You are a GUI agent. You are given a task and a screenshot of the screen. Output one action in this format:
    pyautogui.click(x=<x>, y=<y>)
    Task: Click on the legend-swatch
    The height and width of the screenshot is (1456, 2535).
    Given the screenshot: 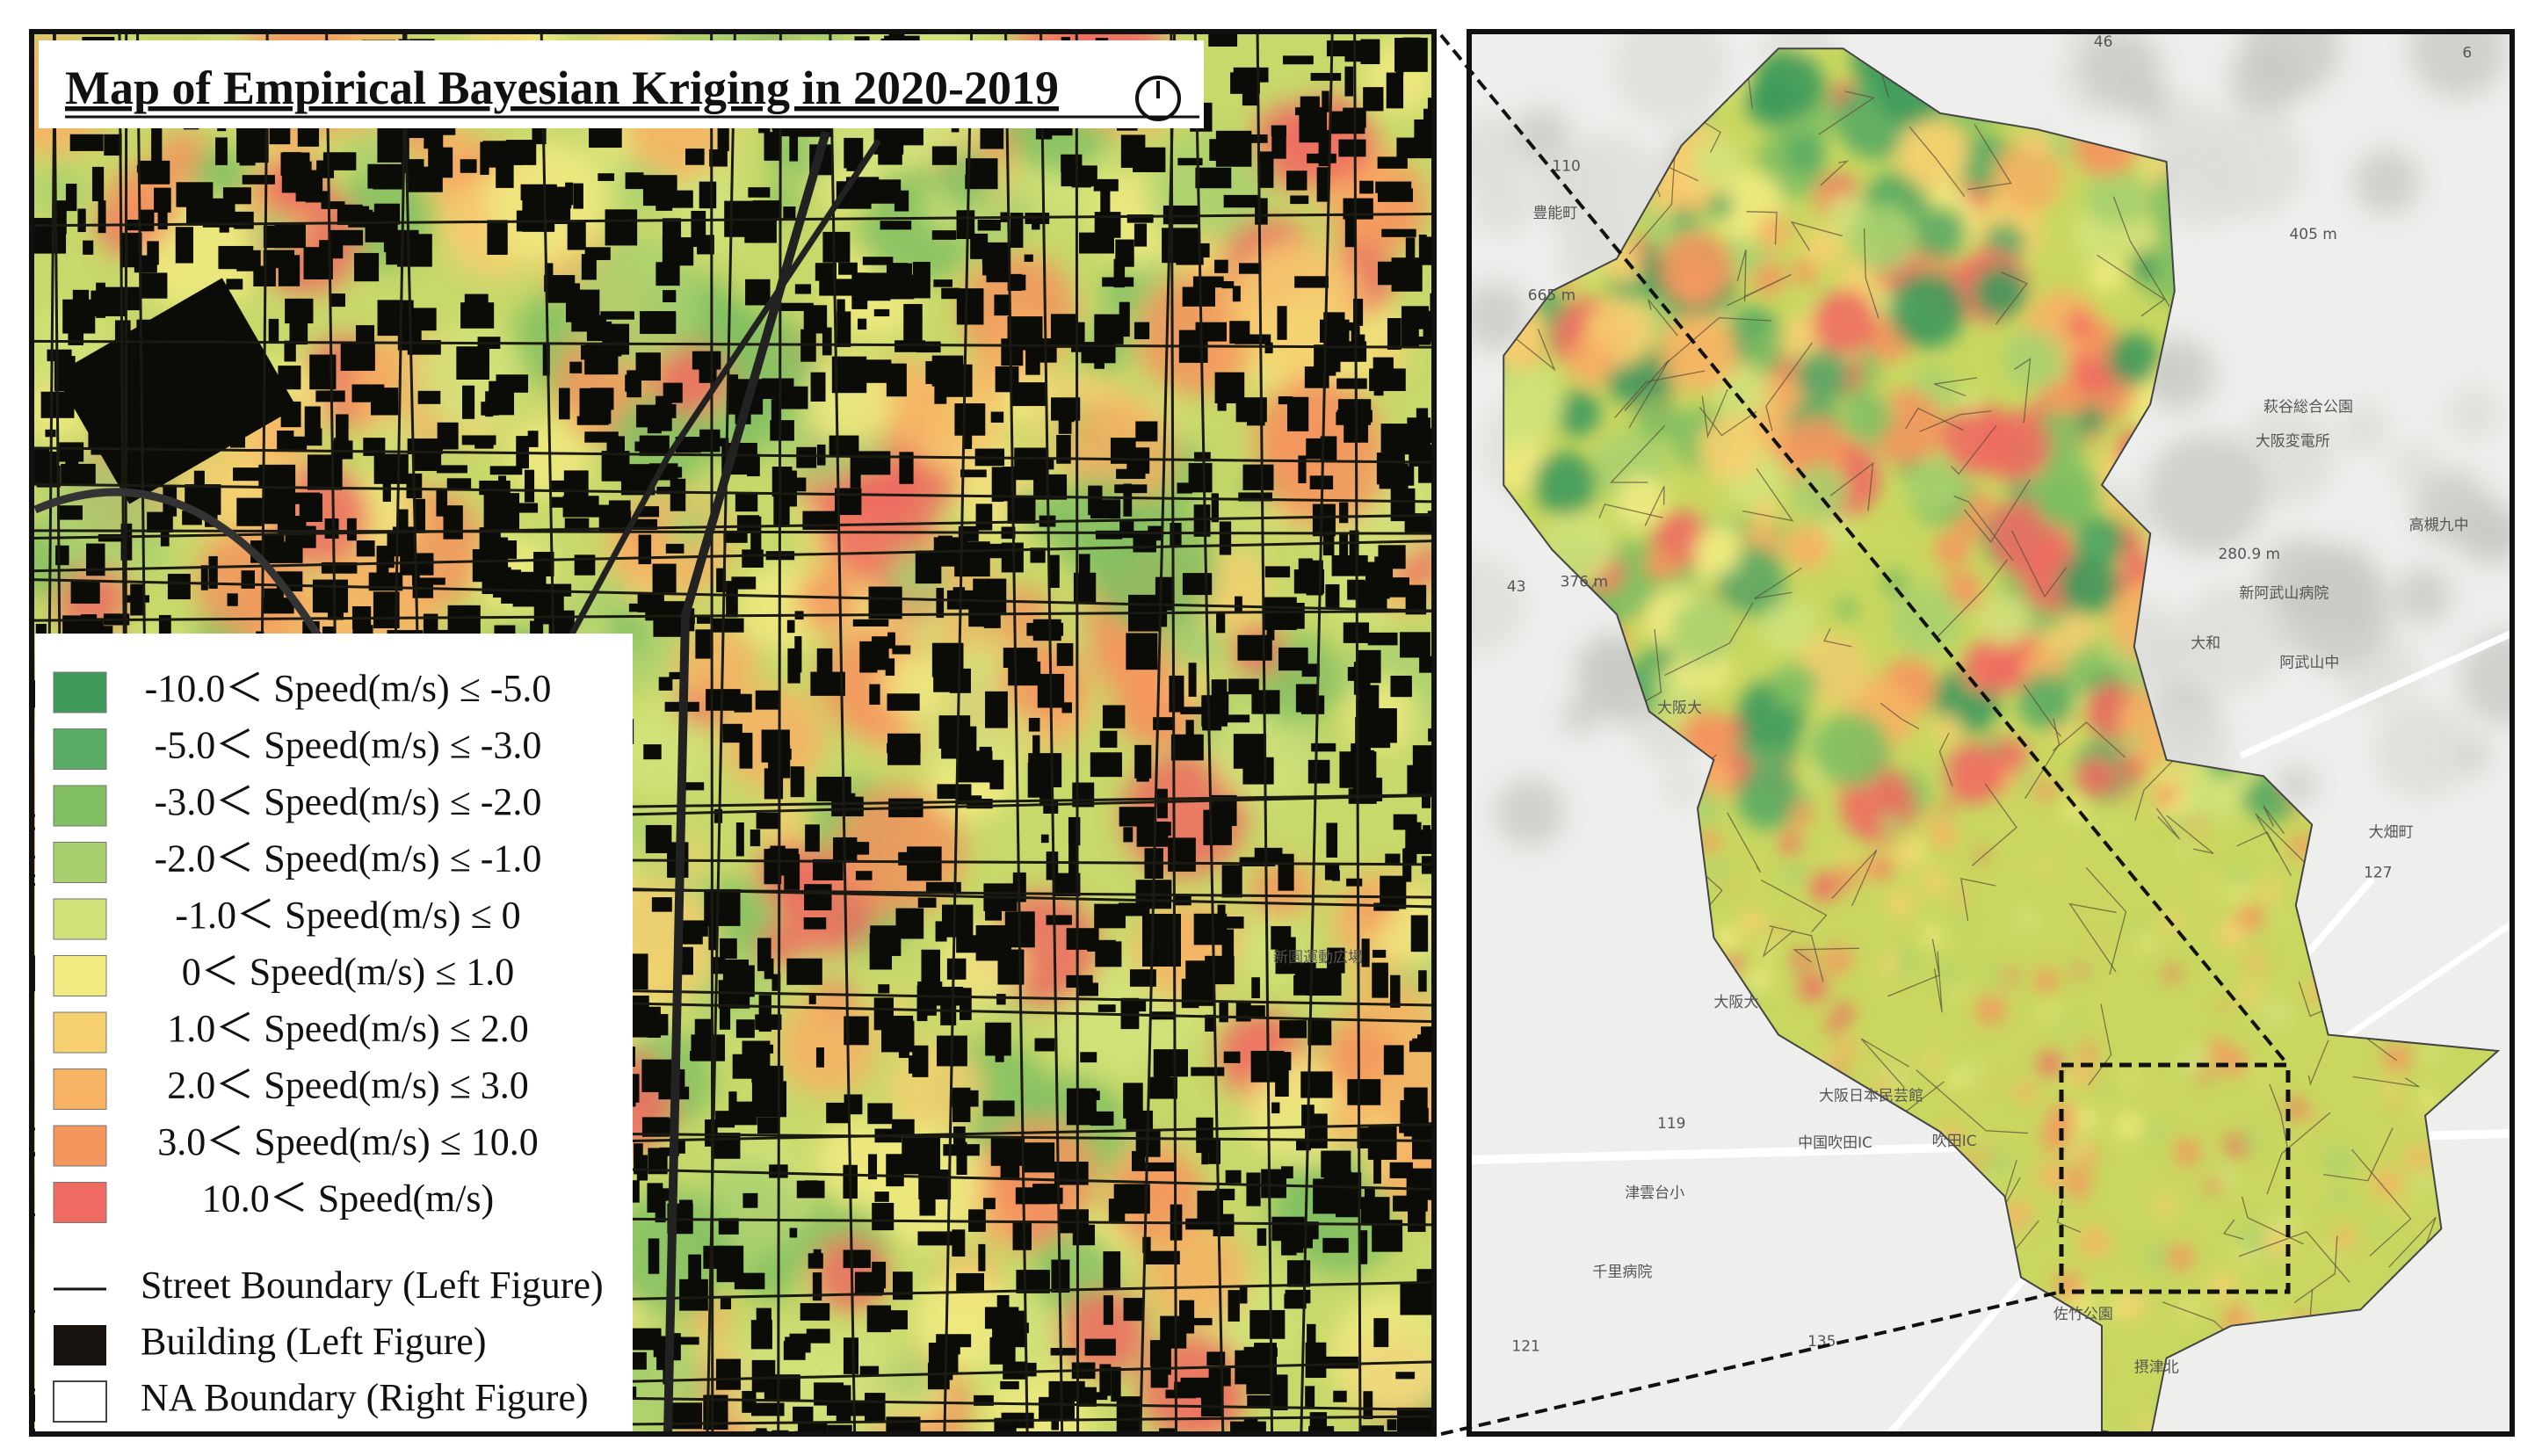 What is the action you would take?
    pyautogui.click(x=80, y=919)
    